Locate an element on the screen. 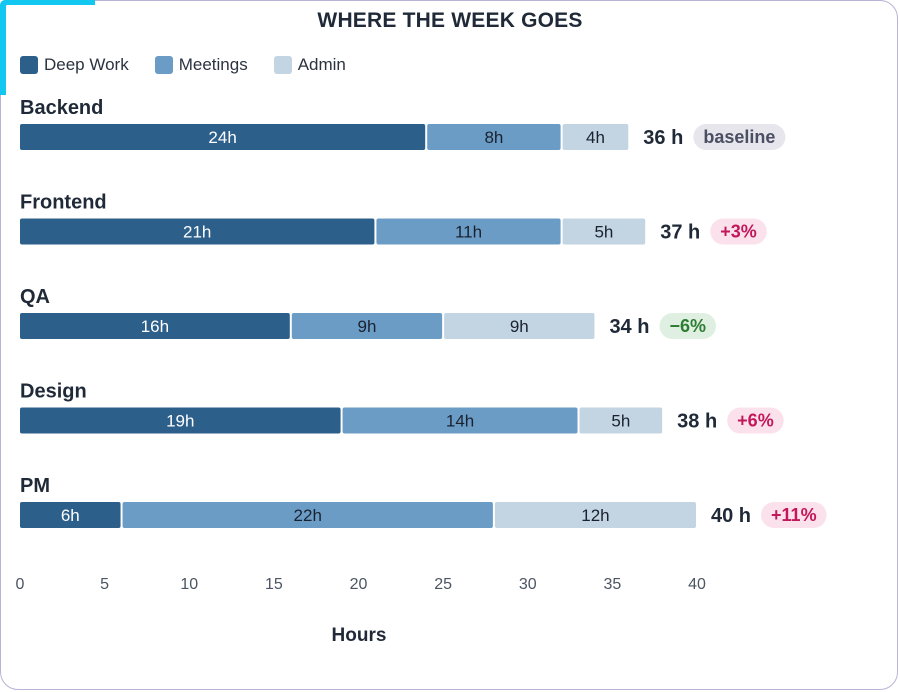 The image size is (900, 692). data-label-design-deep-work: 19h is located at coordinates (180, 421).